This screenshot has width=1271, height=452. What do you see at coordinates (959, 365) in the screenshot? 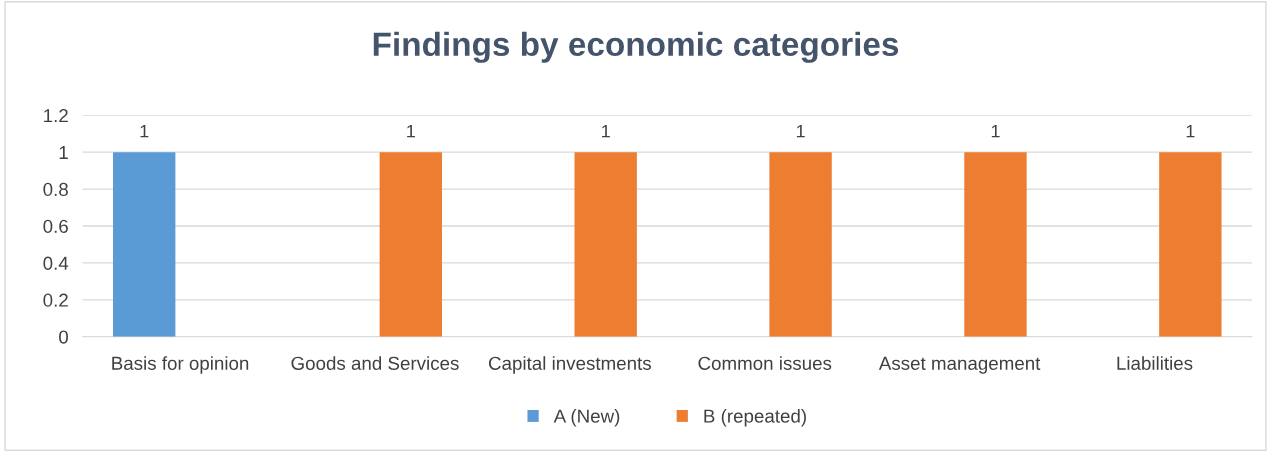
I see `x-tick-label: Asset management` at bounding box center [959, 365].